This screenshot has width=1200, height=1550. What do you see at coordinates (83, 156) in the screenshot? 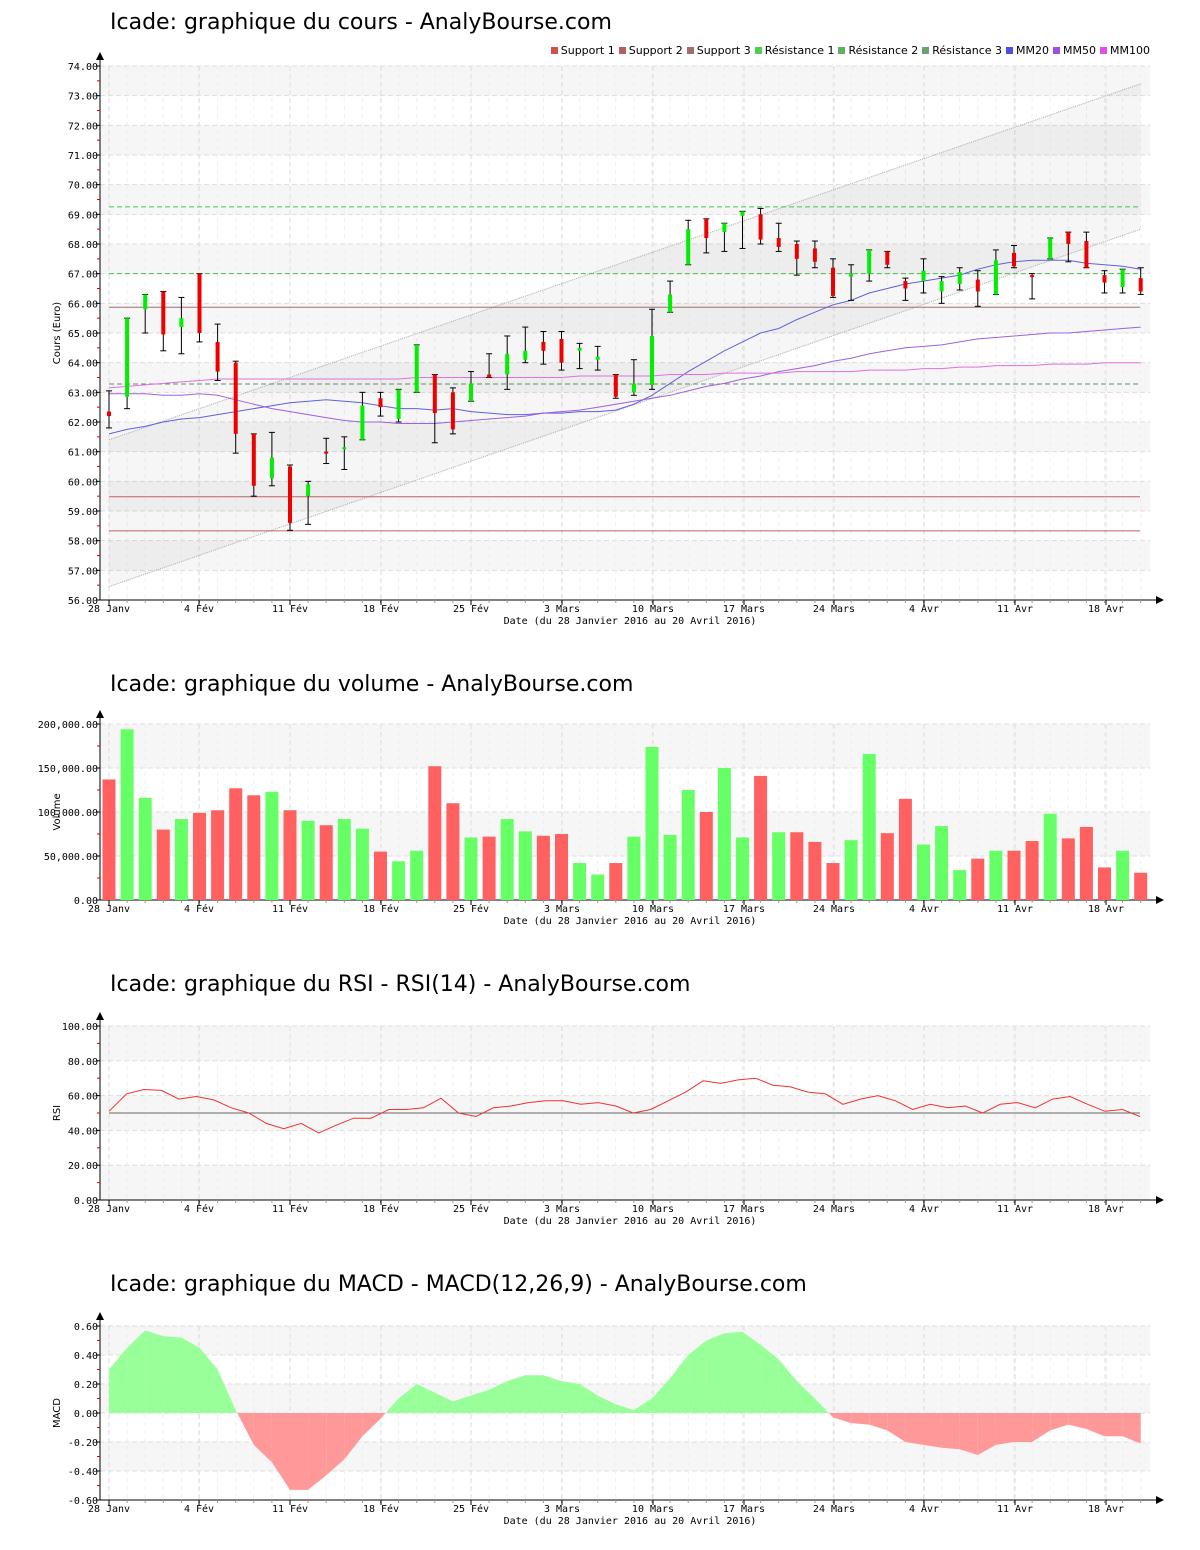
I see `y-tick-label: 71.00` at bounding box center [83, 156].